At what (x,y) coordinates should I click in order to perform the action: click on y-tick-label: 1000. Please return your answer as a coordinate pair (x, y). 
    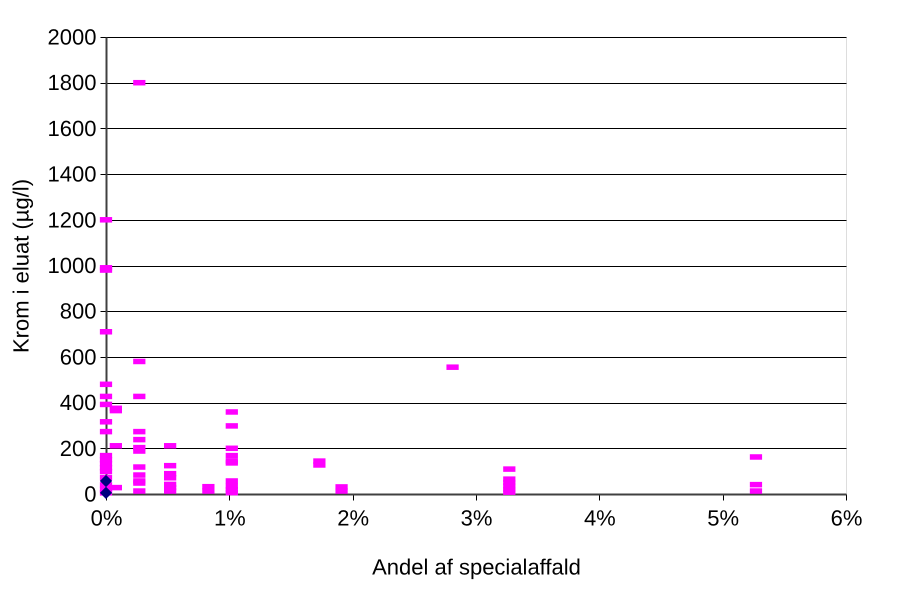
    Looking at the image, I should click on (72, 265).